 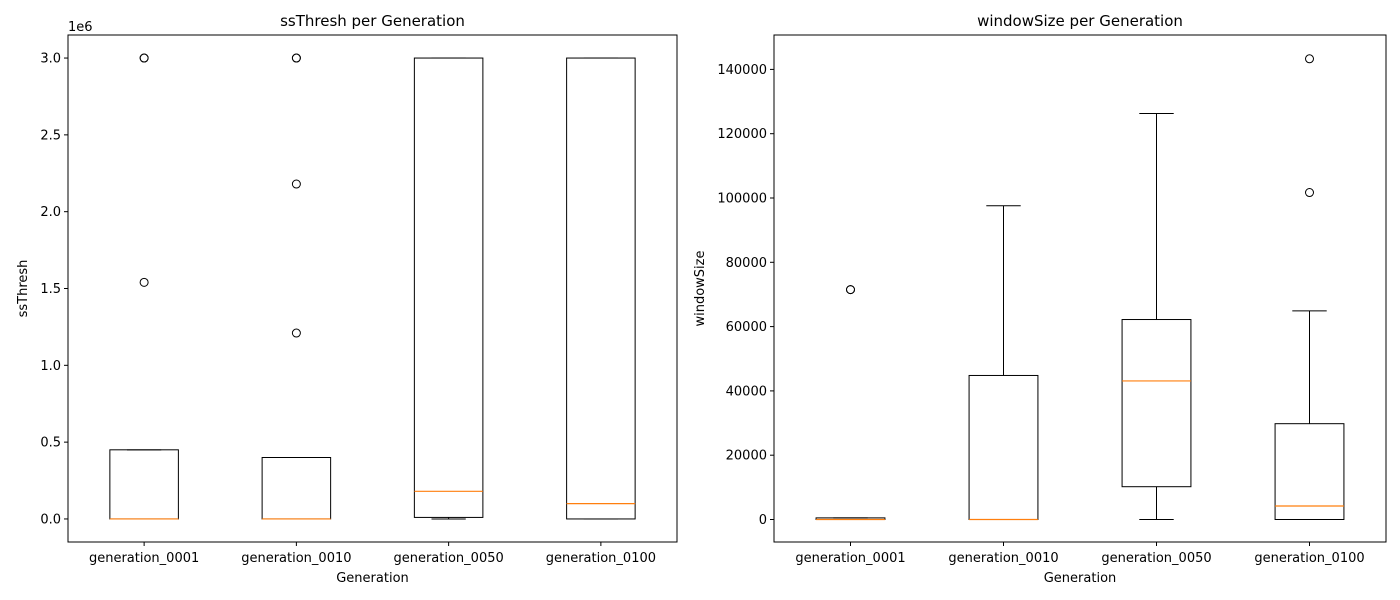 What do you see at coordinates (372, 21) in the screenshot?
I see `ssthresh-chart-title: ssThresh per Generation` at bounding box center [372, 21].